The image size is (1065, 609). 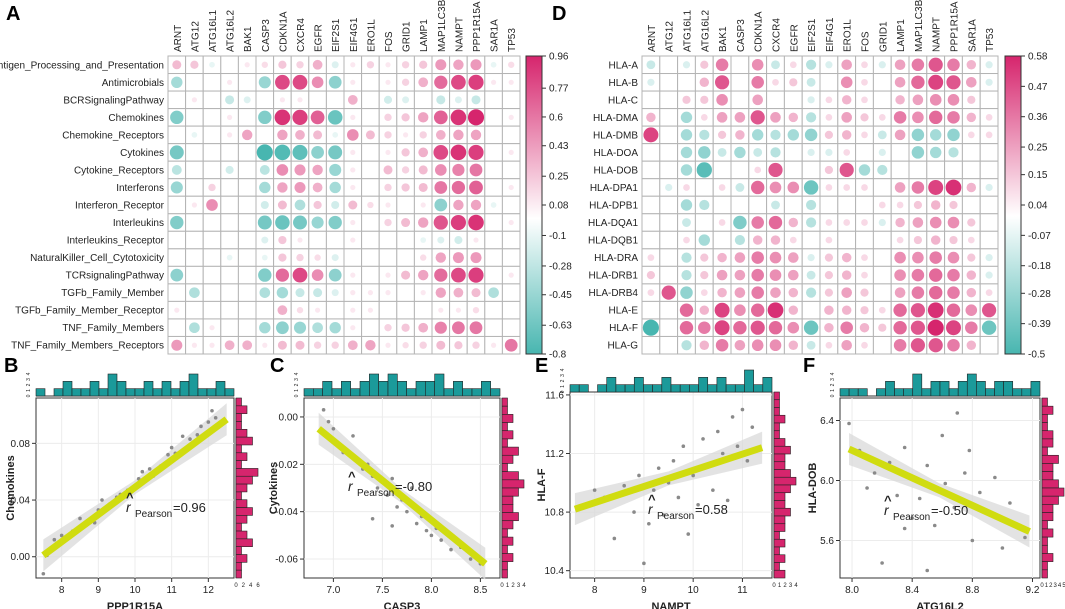 What do you see at coordinates (542, 484) in the screenshot?
I see `y-axis-title: HLA-F` at bounding box center [542, 484].